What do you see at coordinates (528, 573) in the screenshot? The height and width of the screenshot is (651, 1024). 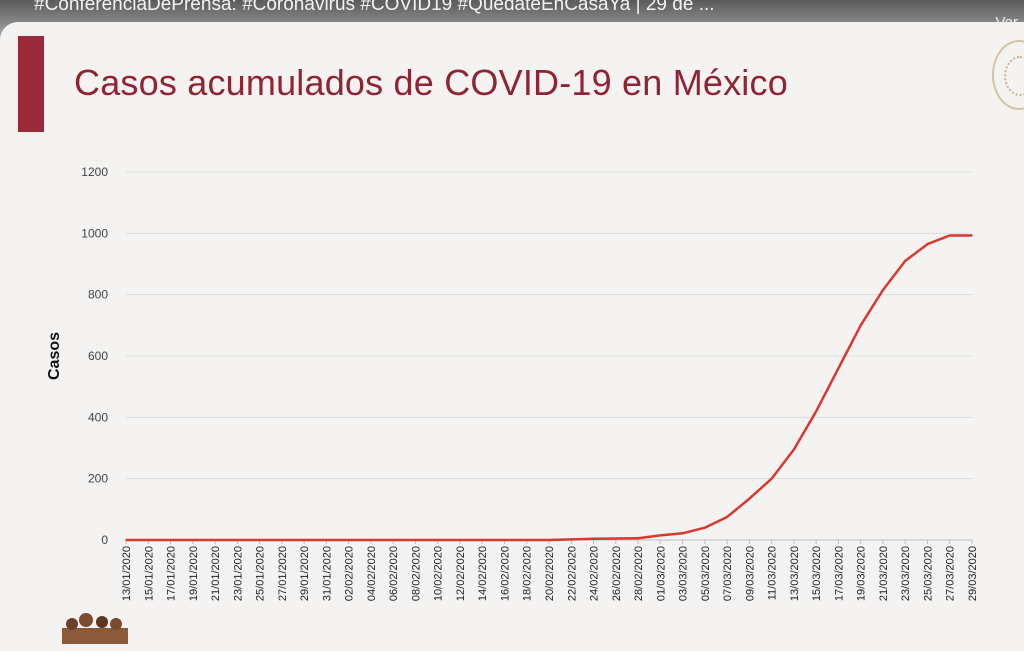 I see `x-tick-label: 18/02/2020` at bounding box center [528, 573].